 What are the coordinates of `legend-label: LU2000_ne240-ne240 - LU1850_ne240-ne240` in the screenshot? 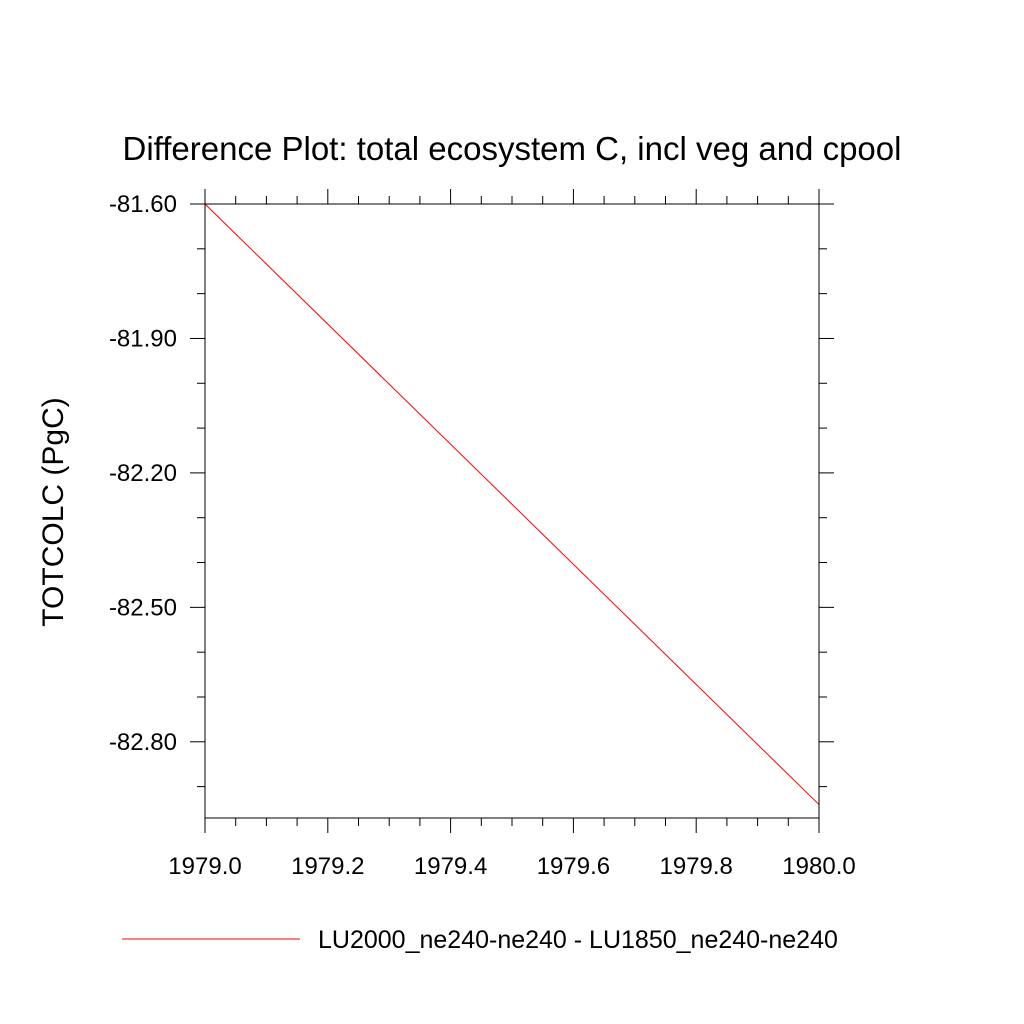 It's located at (578, 940).